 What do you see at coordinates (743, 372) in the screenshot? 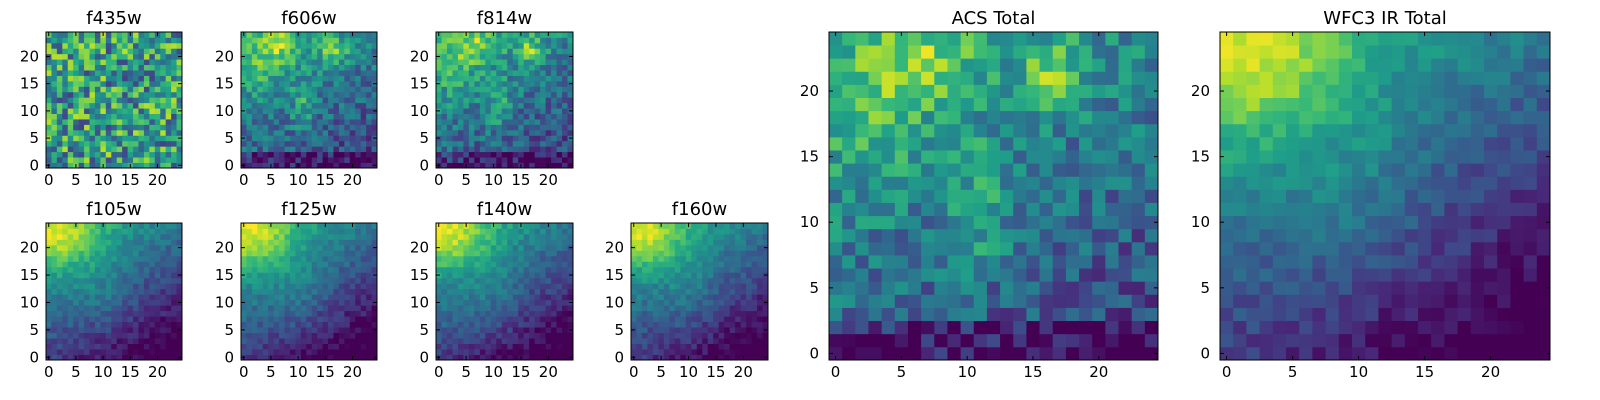
I see `x-tick-label: 20` at bounding box center [743, 372].